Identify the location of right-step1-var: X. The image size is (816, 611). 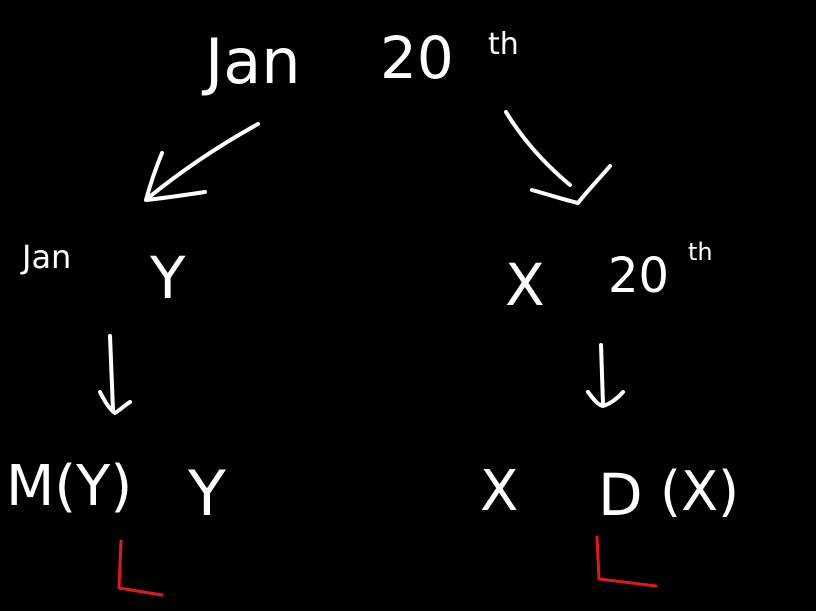
(525, 285).